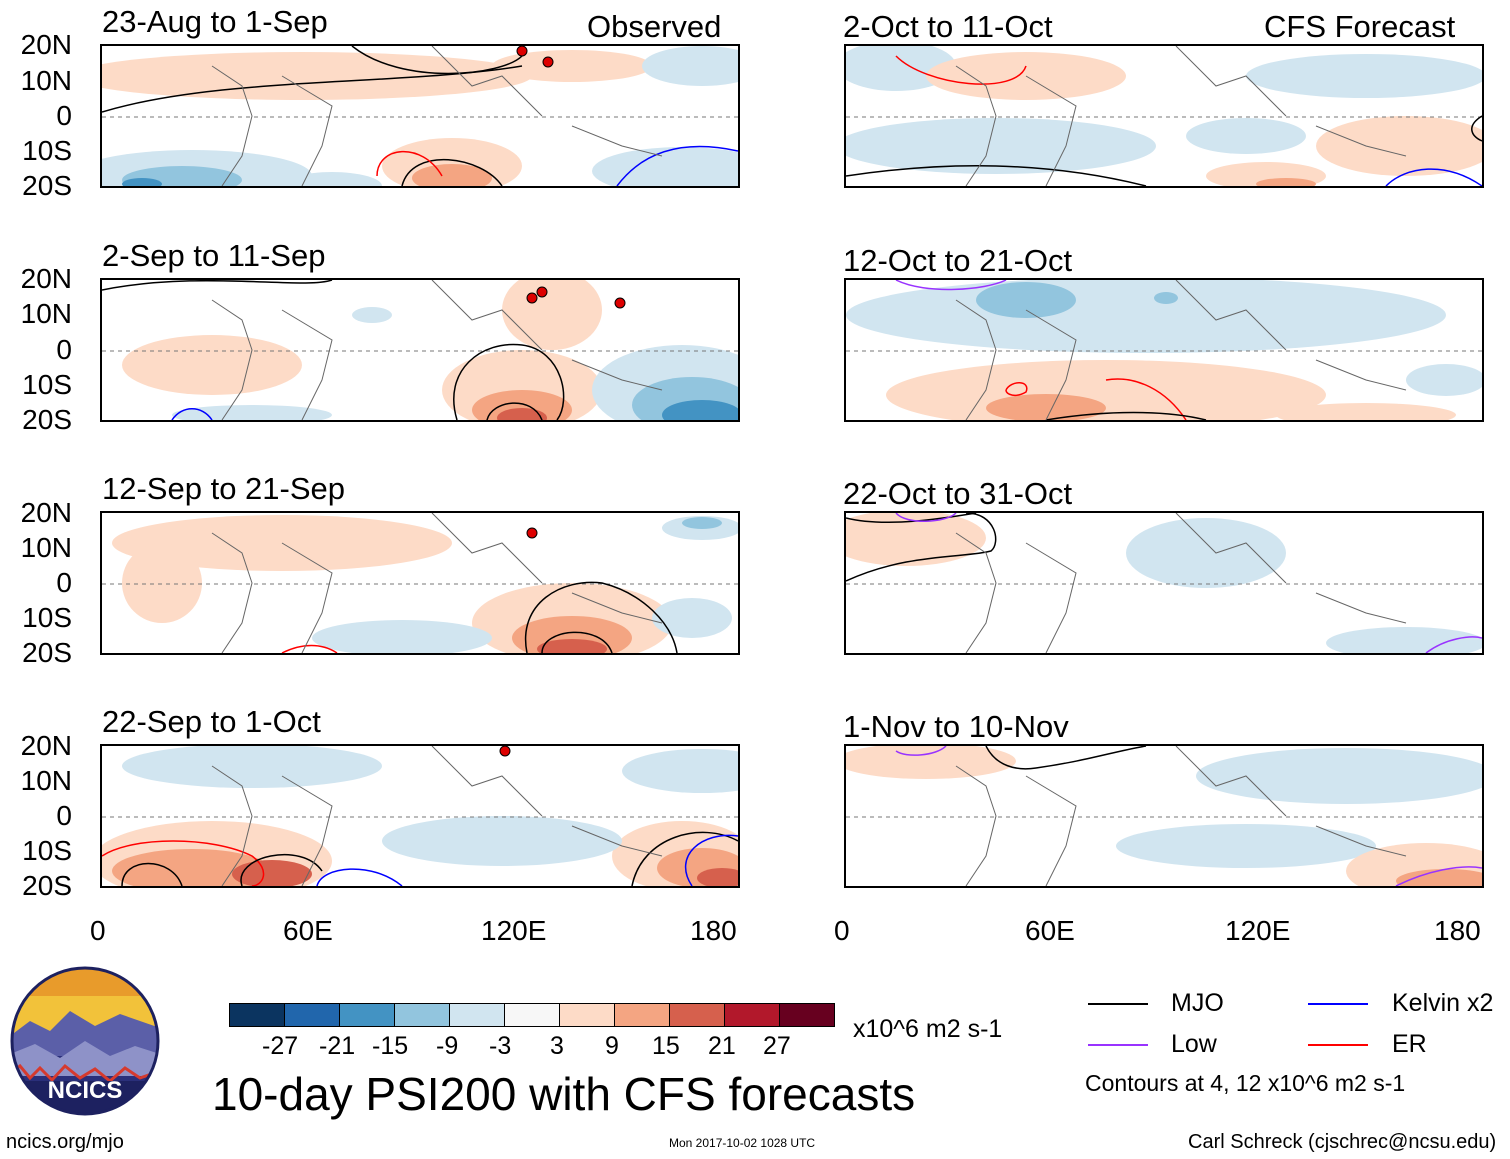  Describe the element at coordinates (1194, 1044) in the screenshot. I see `legend-label-low: Low` at that location.